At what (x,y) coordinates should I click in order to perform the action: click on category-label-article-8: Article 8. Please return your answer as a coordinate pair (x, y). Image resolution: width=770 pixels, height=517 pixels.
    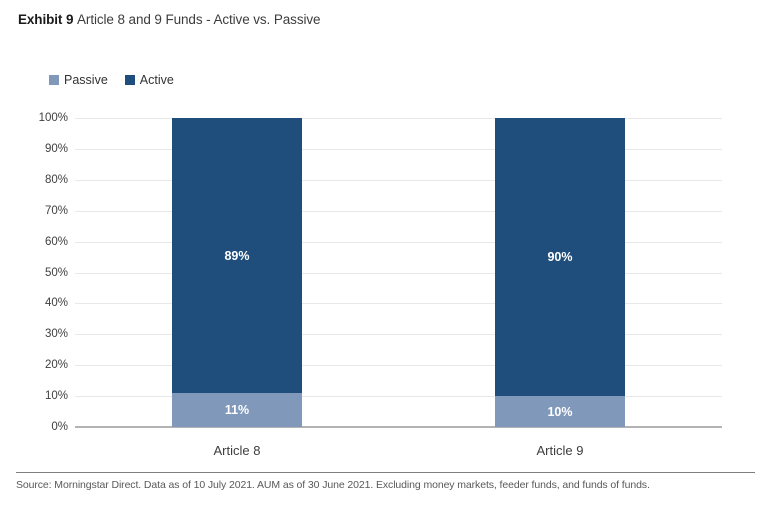
    Looking at the image, I should click on (237, 450).